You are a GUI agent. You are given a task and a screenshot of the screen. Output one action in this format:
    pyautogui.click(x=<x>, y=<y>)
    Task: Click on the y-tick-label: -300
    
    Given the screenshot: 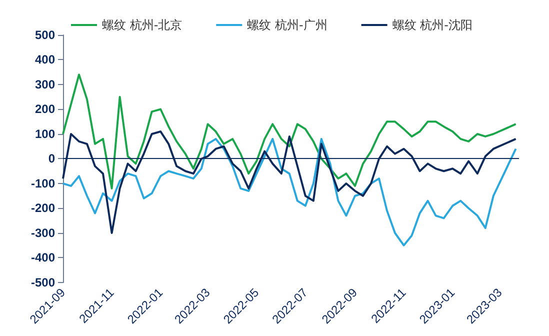 What is the action you would take?
    pyautogui.click(x=43, y=233)
    